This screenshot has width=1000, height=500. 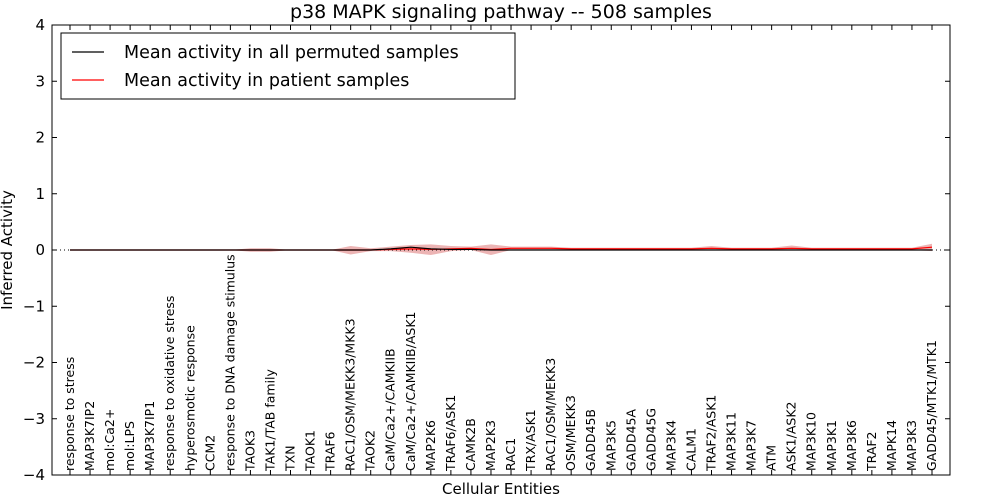 I want to click on series-line-permuted, so click(x=501, y=248).